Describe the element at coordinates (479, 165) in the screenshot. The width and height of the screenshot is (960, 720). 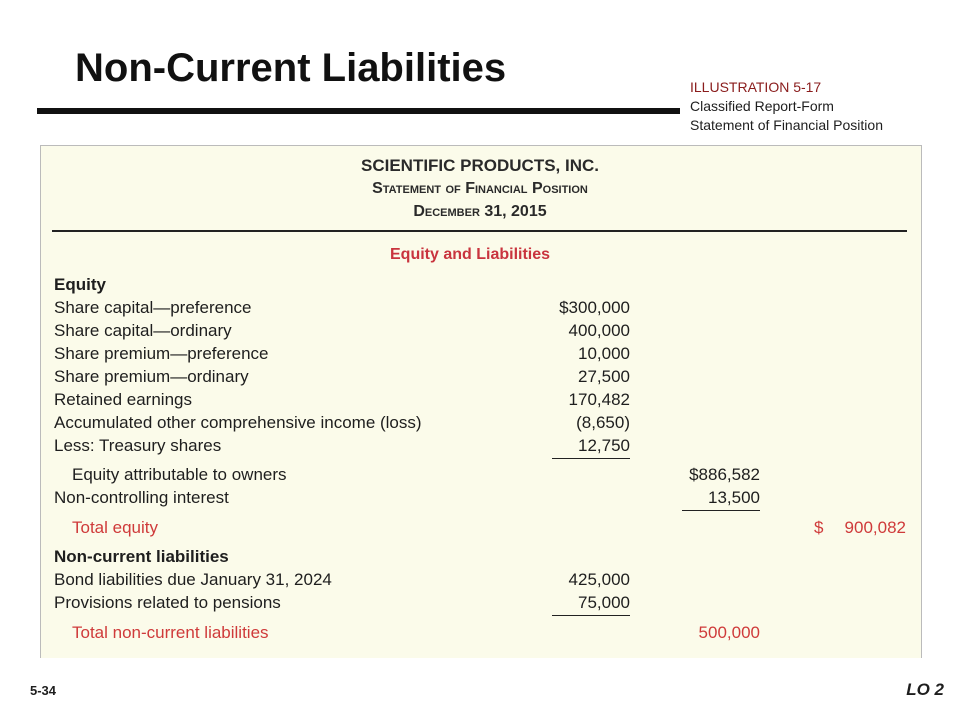
I see `company-name: SCIENTIFIC PRODUCTS, INC.` at that location.